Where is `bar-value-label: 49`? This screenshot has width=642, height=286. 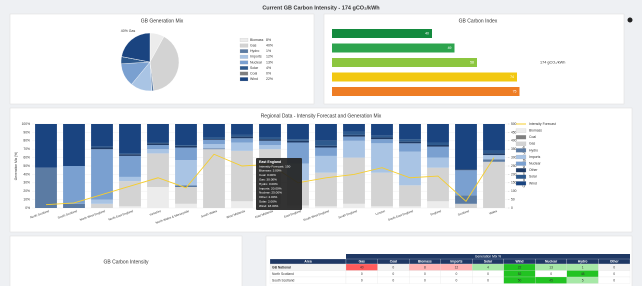
bar-value-label: 49 is located at coordinates (450, 48).